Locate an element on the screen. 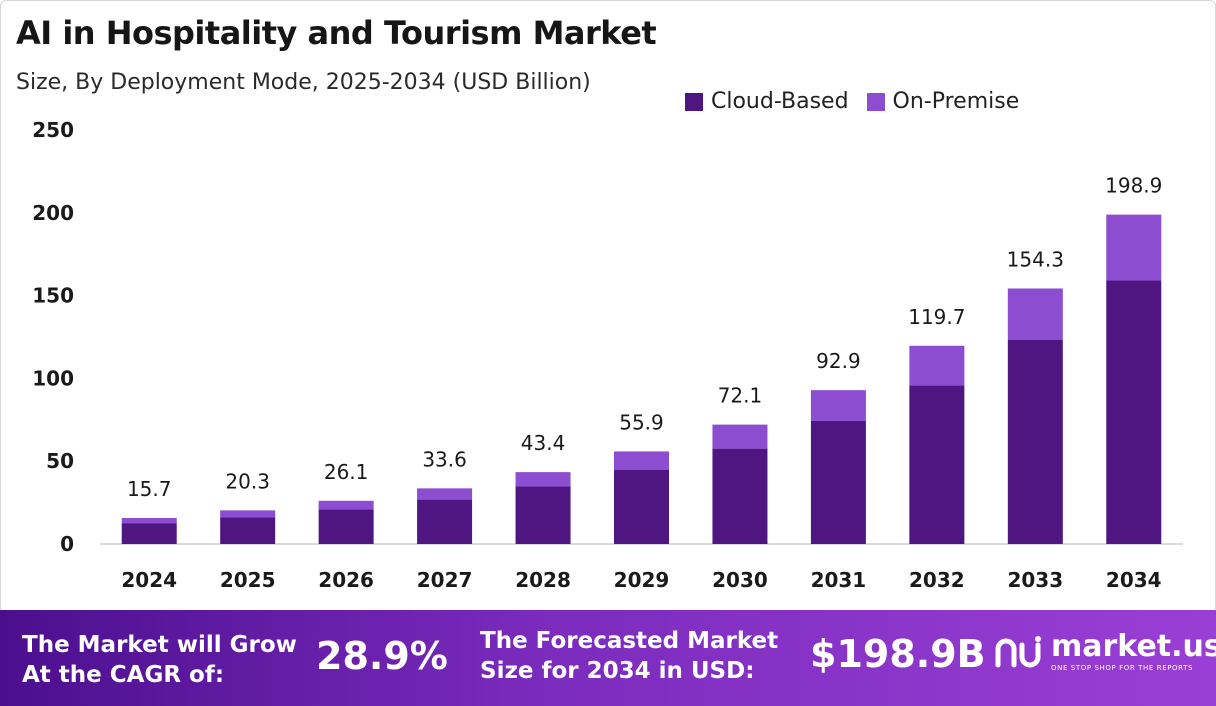 The width and height of the screenshot is (1216, 706). bar-total-label: 154.3 is located at coordinates (1035, 259).